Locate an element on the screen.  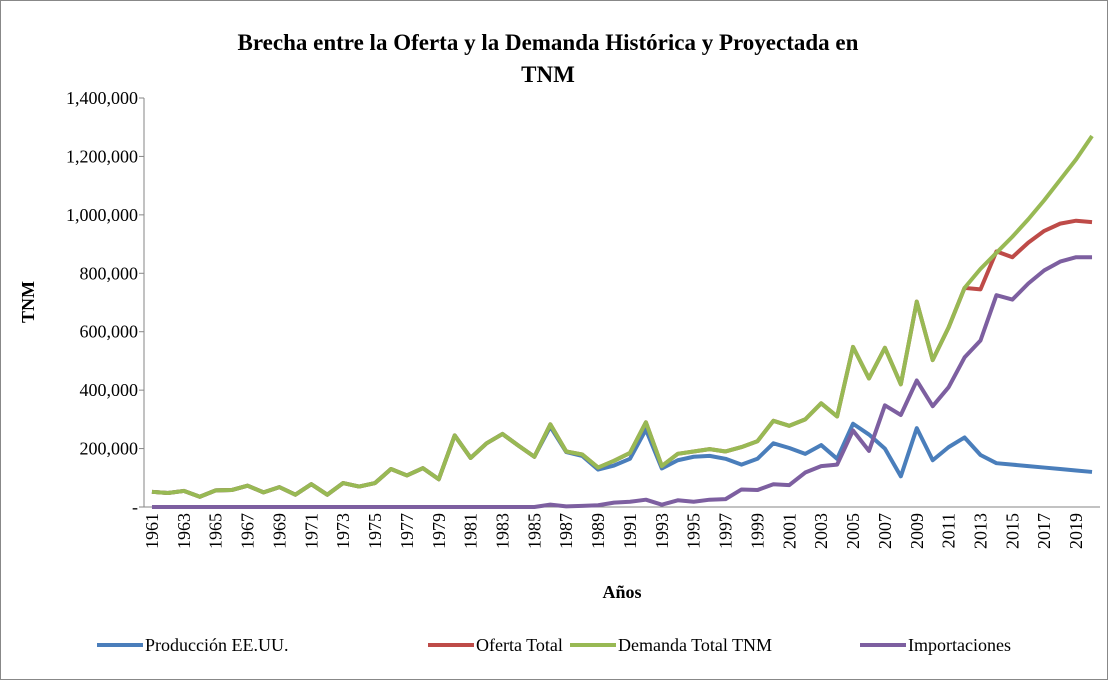
x-tick-label: 1981 is located at coordinates (471, 531).